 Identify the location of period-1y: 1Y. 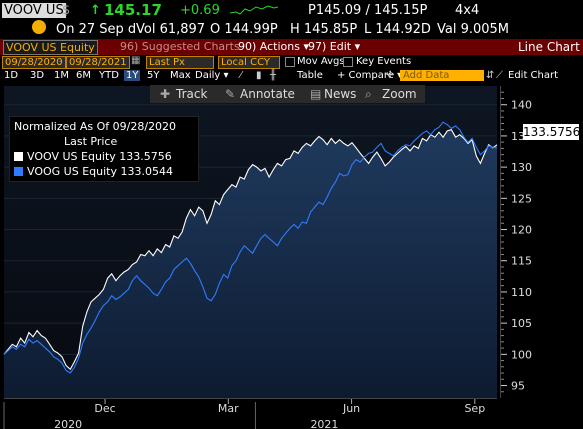
(132, 75).